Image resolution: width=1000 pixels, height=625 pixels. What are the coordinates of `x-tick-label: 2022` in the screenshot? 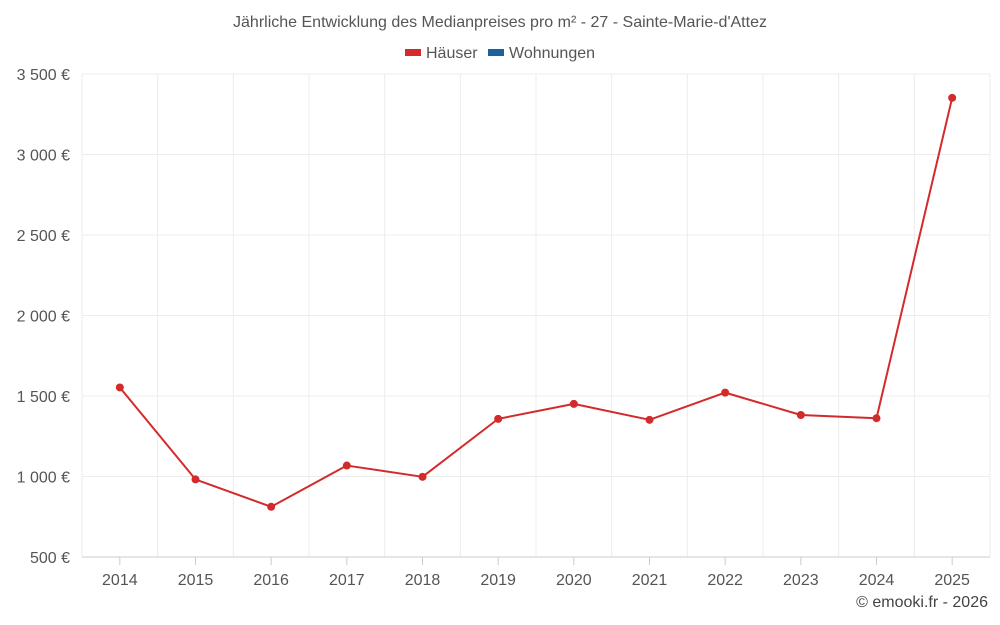 It's located at (725, 580).